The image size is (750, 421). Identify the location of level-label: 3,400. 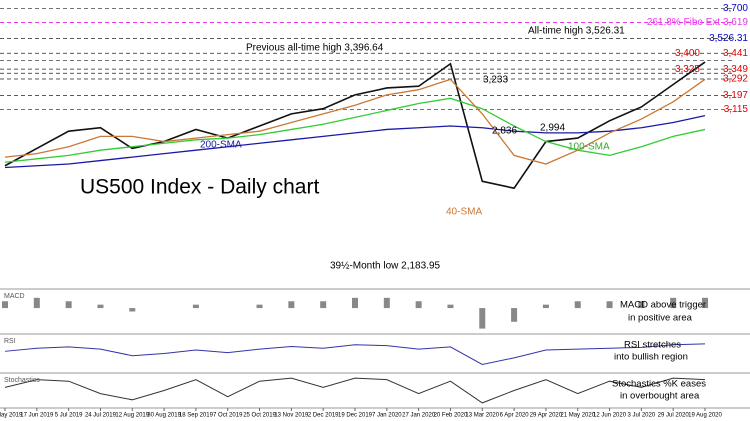
(687, 53).